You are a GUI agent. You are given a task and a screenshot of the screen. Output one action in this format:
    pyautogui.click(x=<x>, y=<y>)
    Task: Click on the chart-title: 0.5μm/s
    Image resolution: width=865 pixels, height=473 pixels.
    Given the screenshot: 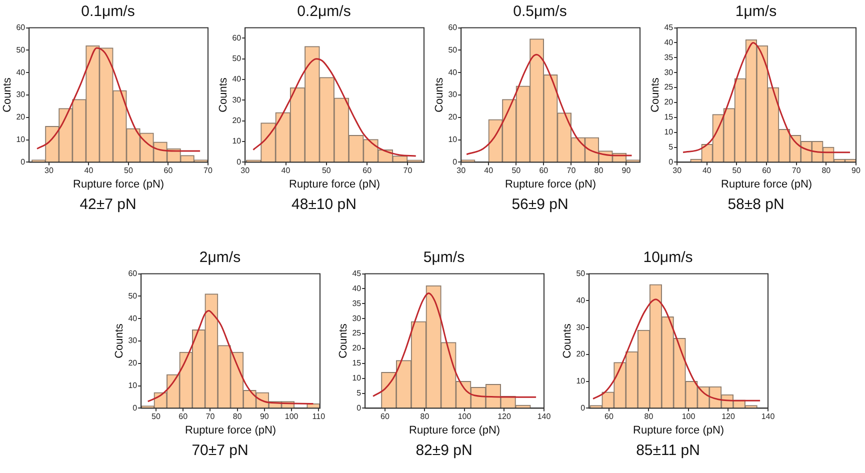 What is the action you would take?
    pyautogui.click(x=540, y=12)
    